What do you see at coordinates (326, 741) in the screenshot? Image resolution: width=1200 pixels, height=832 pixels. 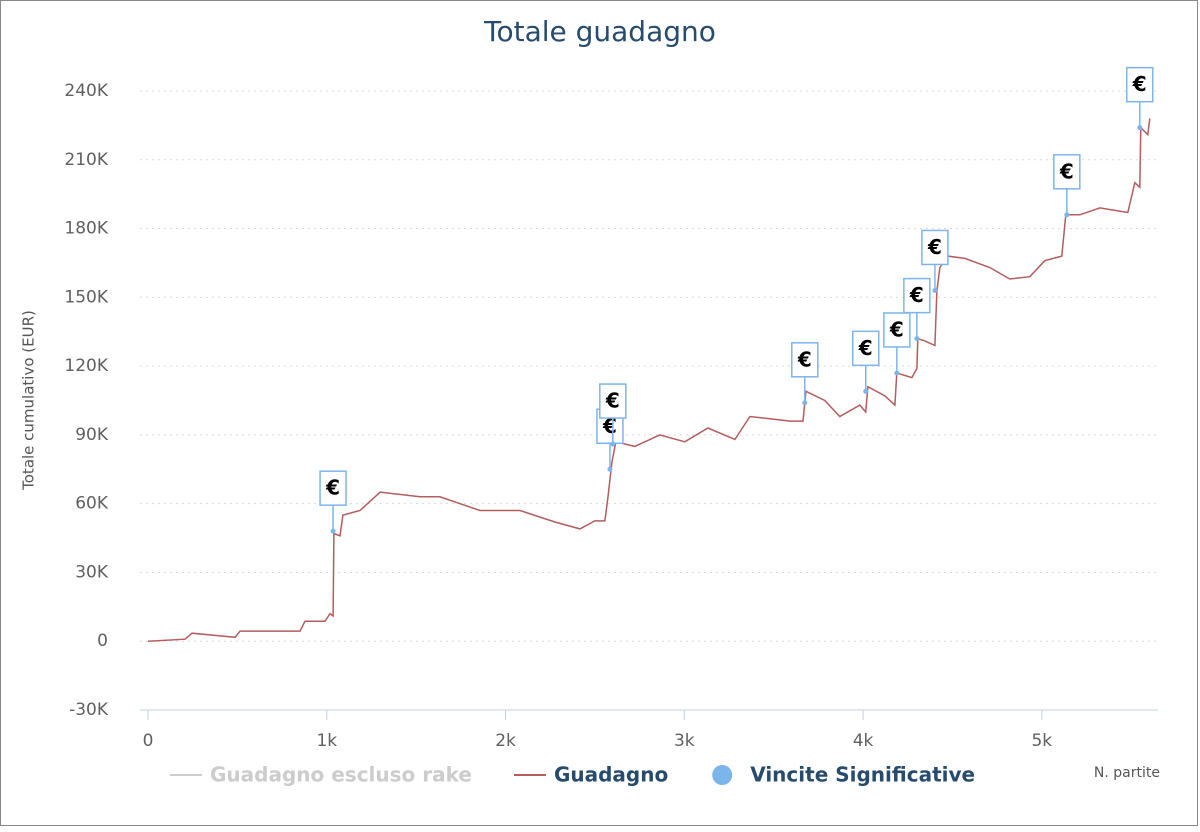 I see `x-tick-label: 1k` at bounding box center [326, 741].